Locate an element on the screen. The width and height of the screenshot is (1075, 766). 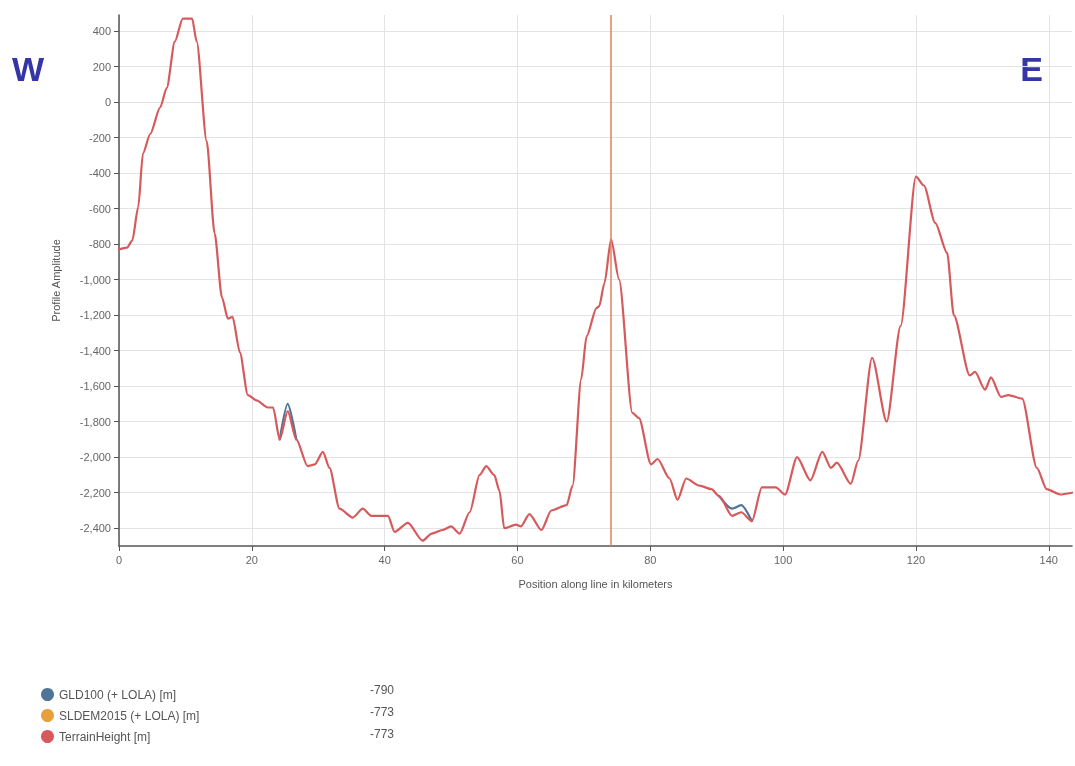
y-tick-label: -2,400 is located at coordinates (95, 528).